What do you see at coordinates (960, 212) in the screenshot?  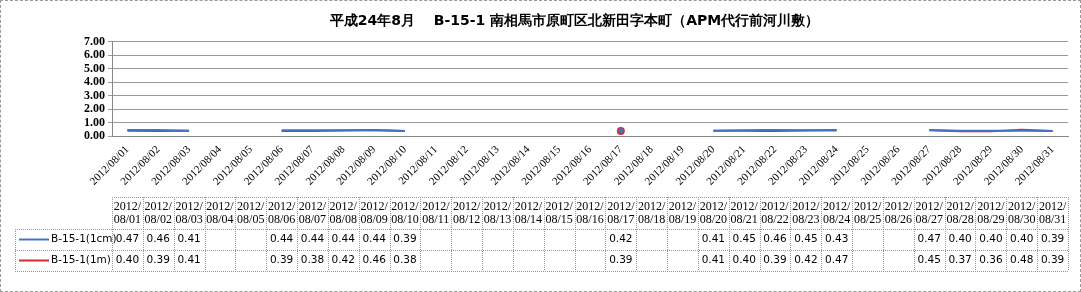 I see `category-label: 2012/08/28` at bounding box center [960, 212].